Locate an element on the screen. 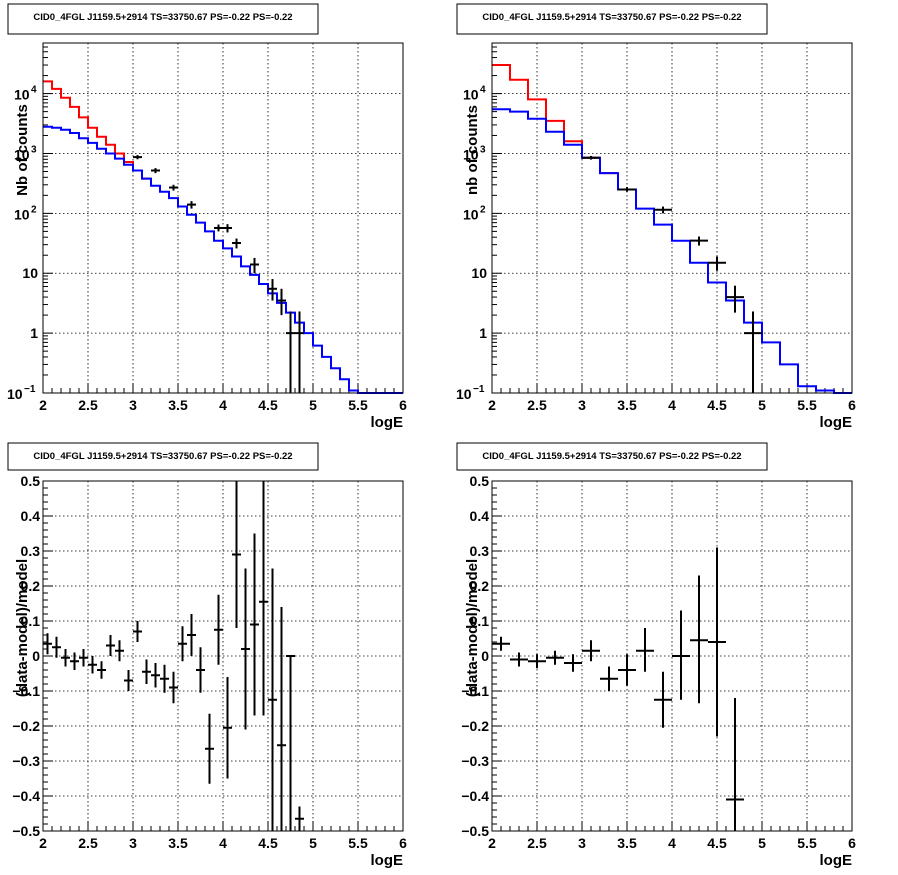  y-tick-label: −0.1 is located at coordinates (475, 691).